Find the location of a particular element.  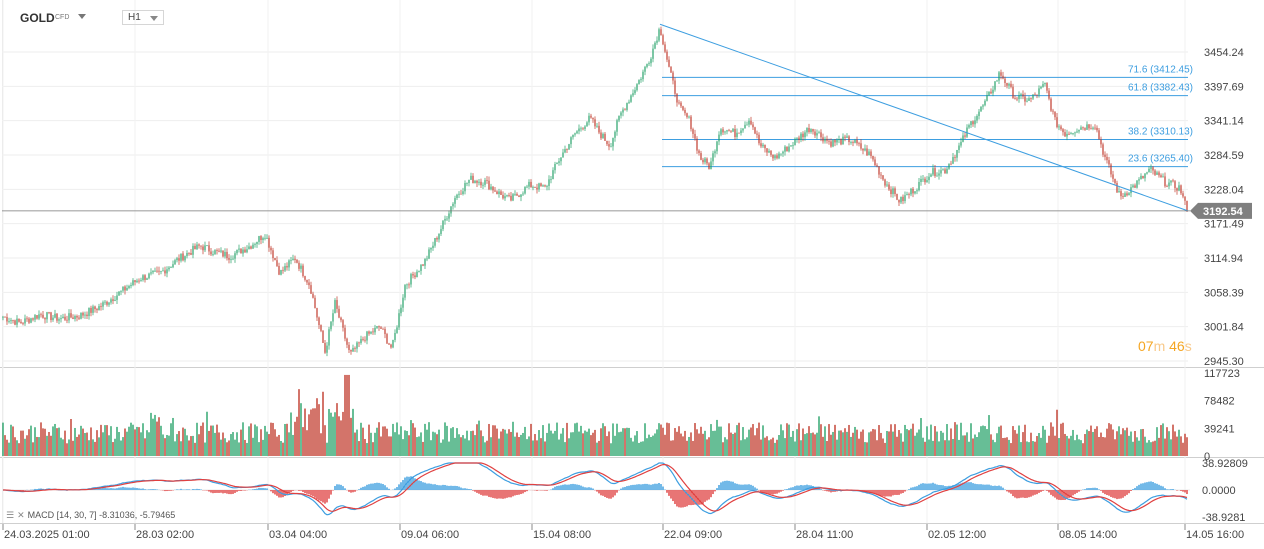

price-tick-label: 3397.69 is located at coordinates (1224, 87).